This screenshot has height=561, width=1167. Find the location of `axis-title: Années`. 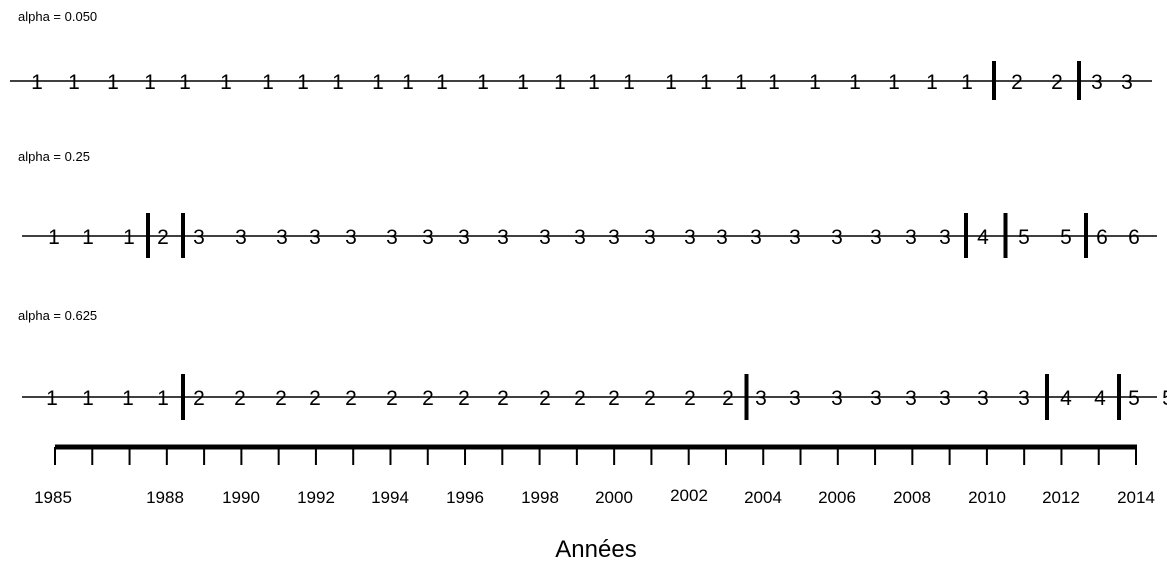

axis-title: Années is located at coordinates (595, 548).